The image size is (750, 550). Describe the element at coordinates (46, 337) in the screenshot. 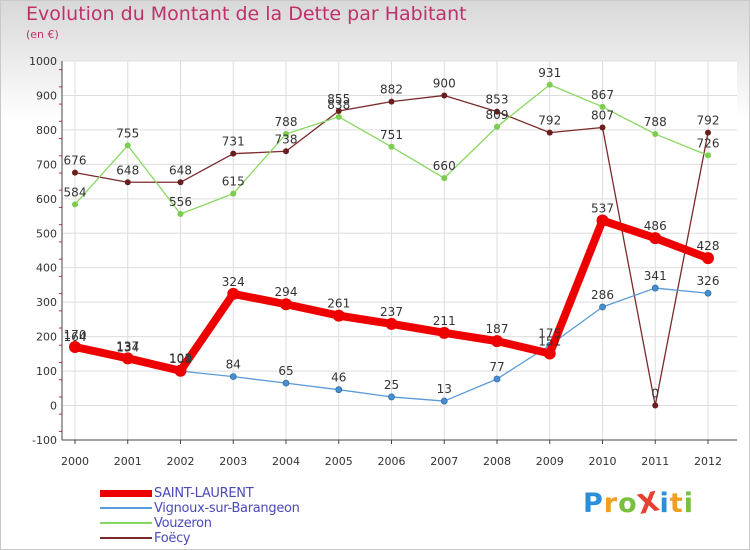

I see `y-tick-label: 200` at that location.